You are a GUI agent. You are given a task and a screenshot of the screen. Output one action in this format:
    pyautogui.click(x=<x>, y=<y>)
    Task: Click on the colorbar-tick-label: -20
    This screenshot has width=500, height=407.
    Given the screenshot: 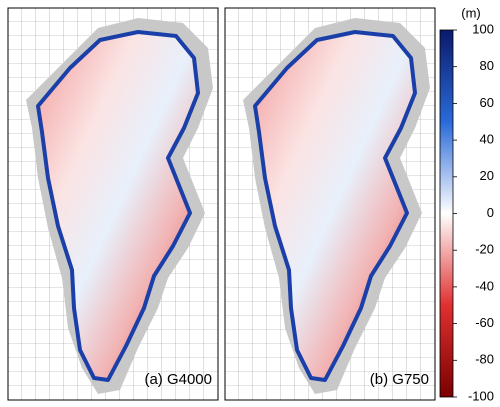 What is the action you would take?
    pyautogui.click(x=484, y=249)
    